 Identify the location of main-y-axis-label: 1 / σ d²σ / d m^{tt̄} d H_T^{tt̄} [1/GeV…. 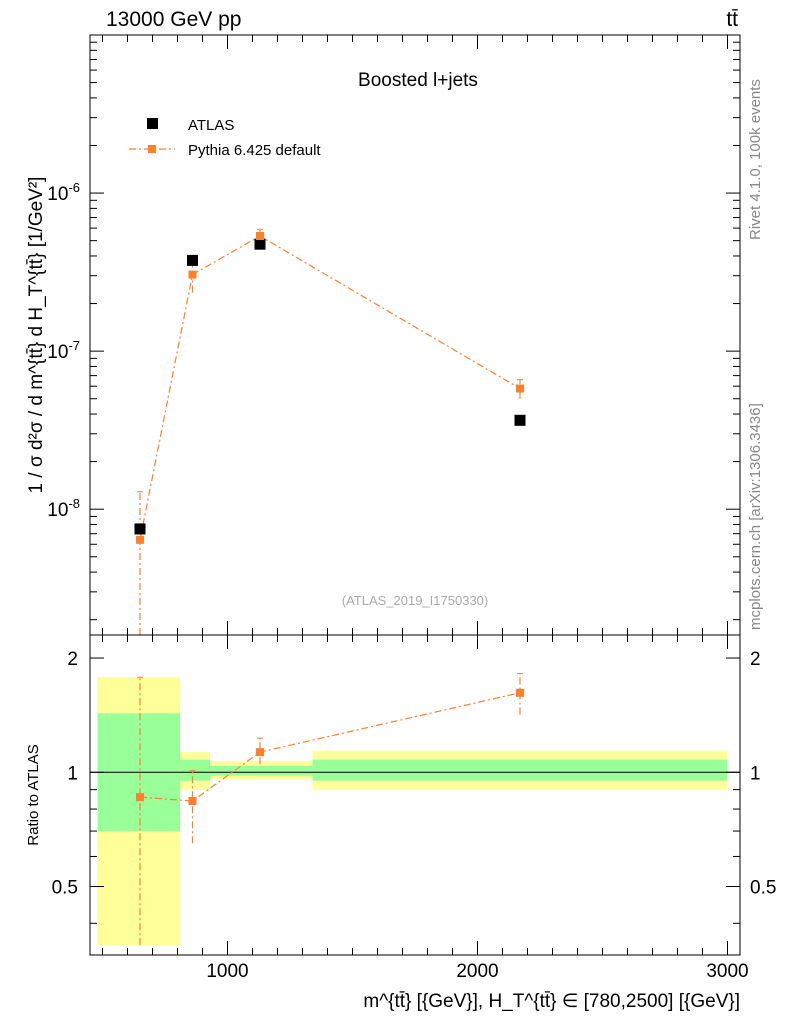
(36, 335).